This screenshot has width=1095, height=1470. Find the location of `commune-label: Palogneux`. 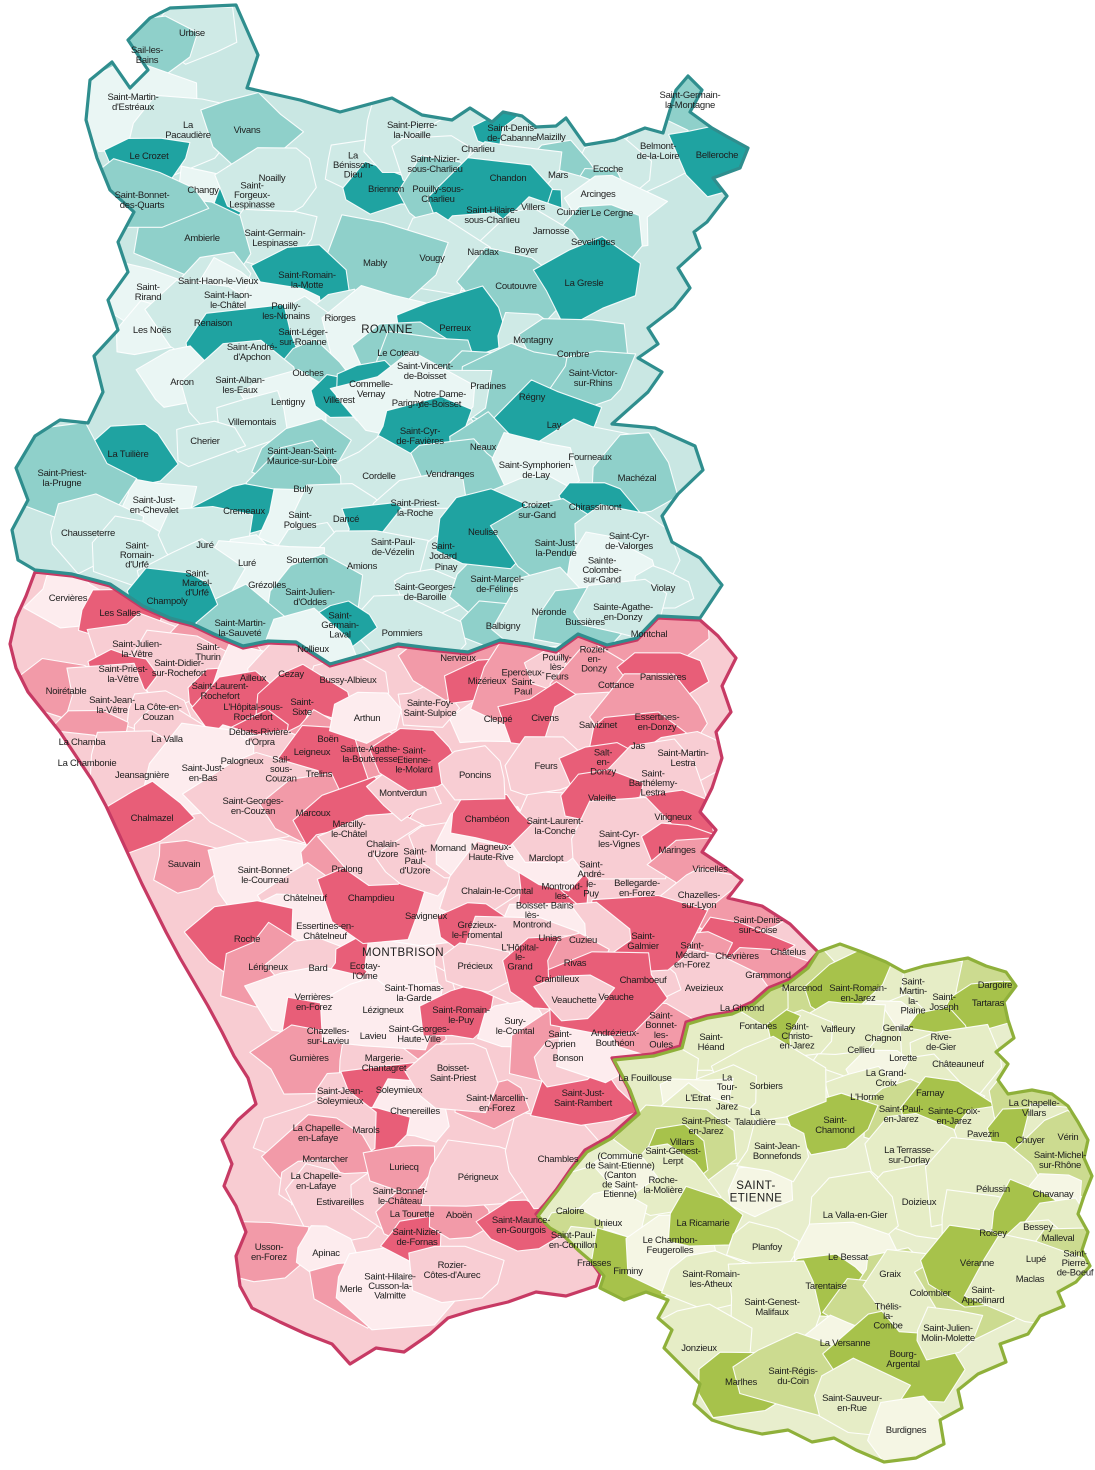

commune-label: Palogneux is located at coordinates (242, 761).